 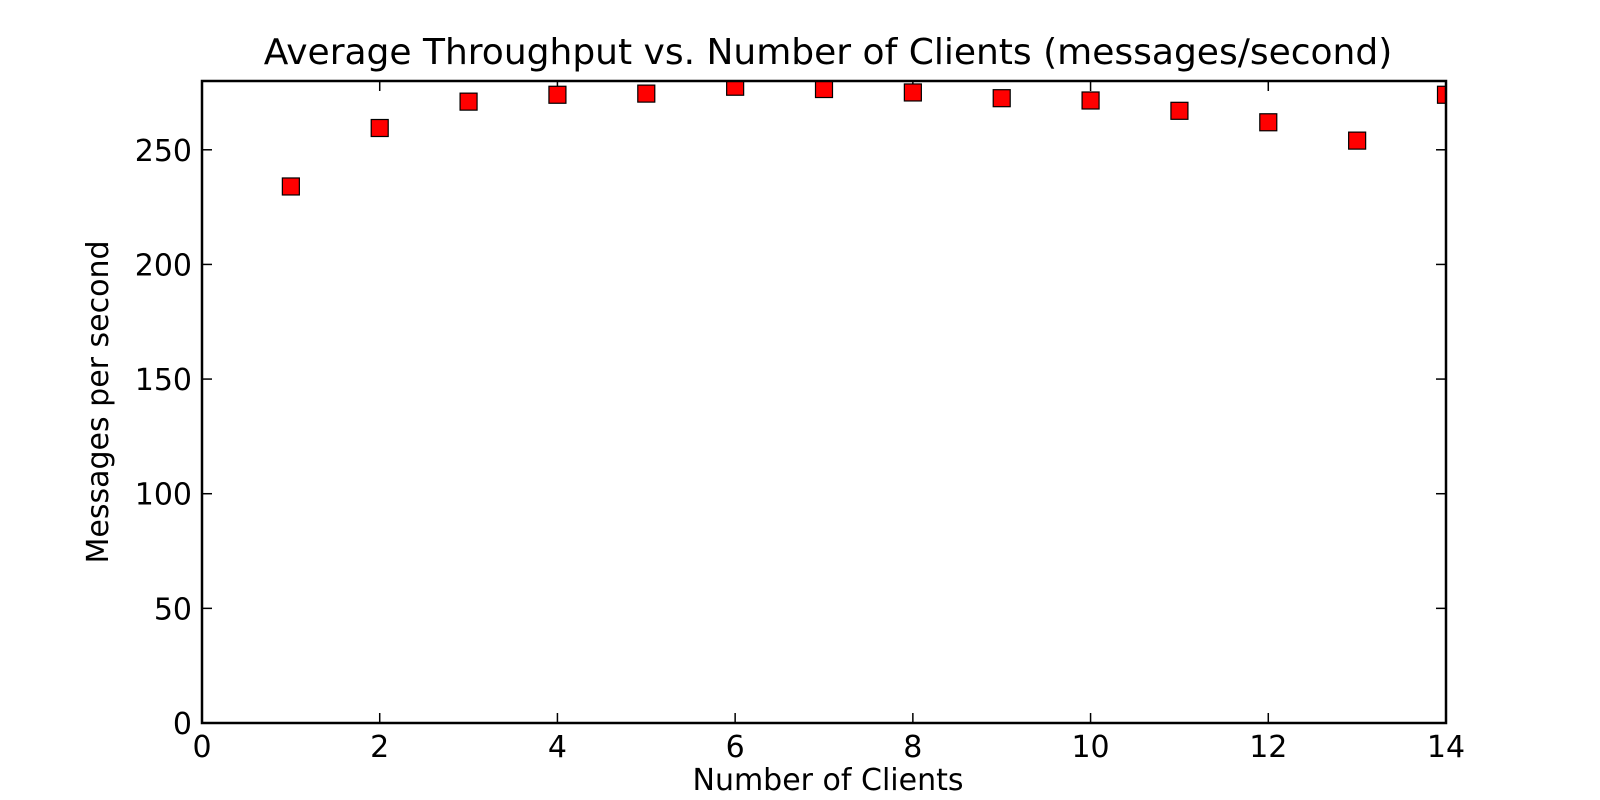 What do you see at coordinates (735, 747) in the screenshot?
I see `x-tick-label: 6` at bounding box center [735, 747].